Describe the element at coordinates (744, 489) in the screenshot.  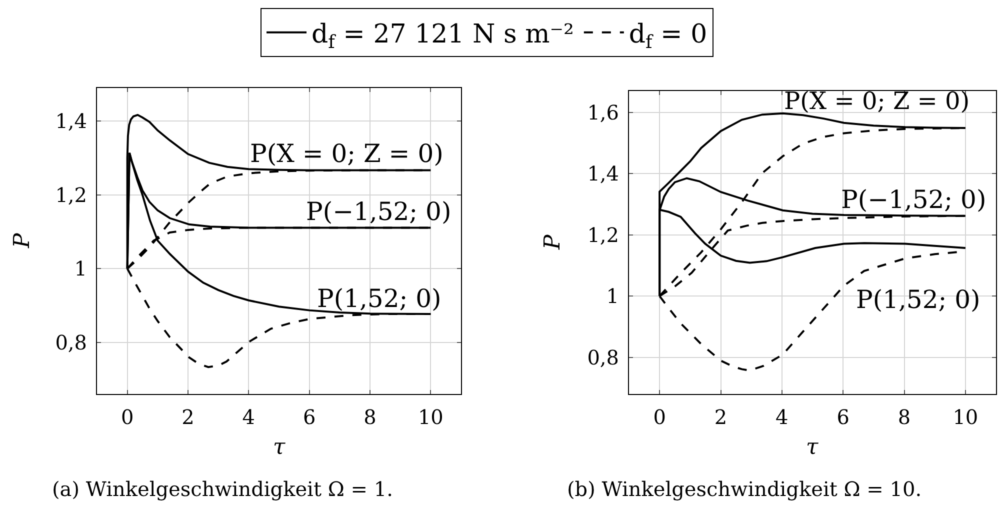
I see `text: (b) Winkelgeschwindigkeit Ω = 10.` at that location.